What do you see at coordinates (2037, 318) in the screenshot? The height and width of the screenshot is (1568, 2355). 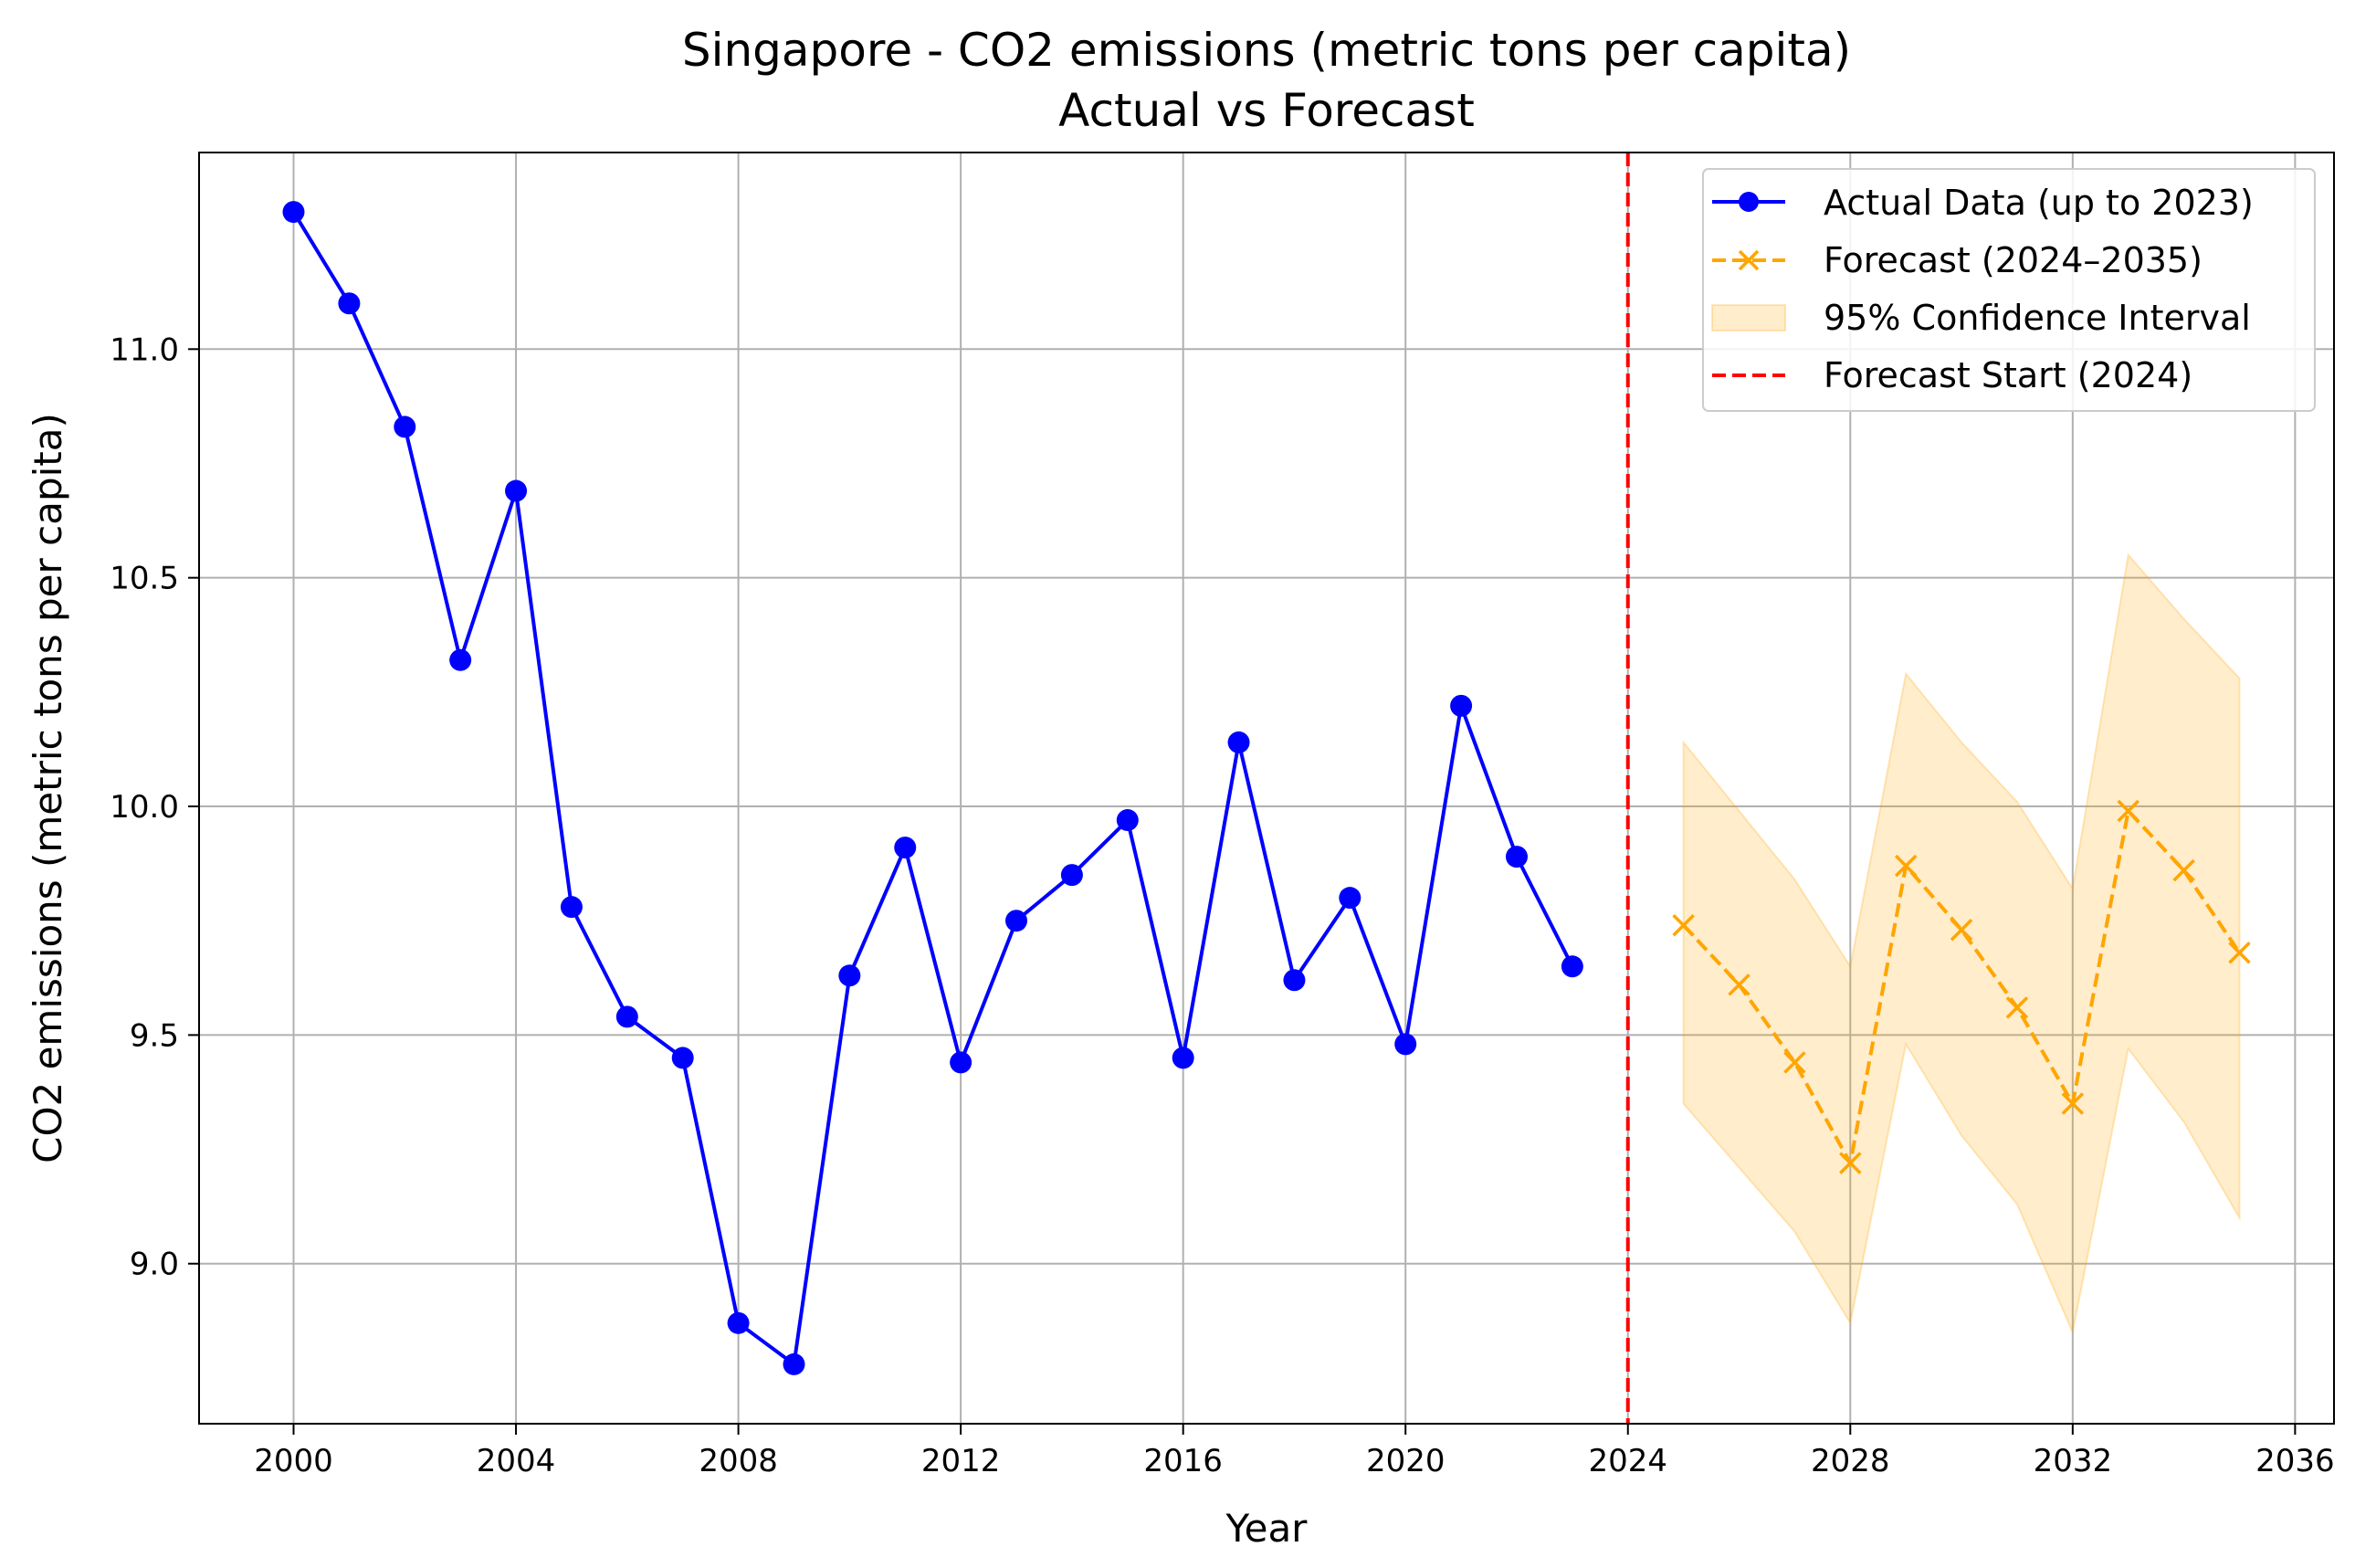 I see `legend-ci-label: 95% Confidence Interval` at bounding box center [2037, 318].